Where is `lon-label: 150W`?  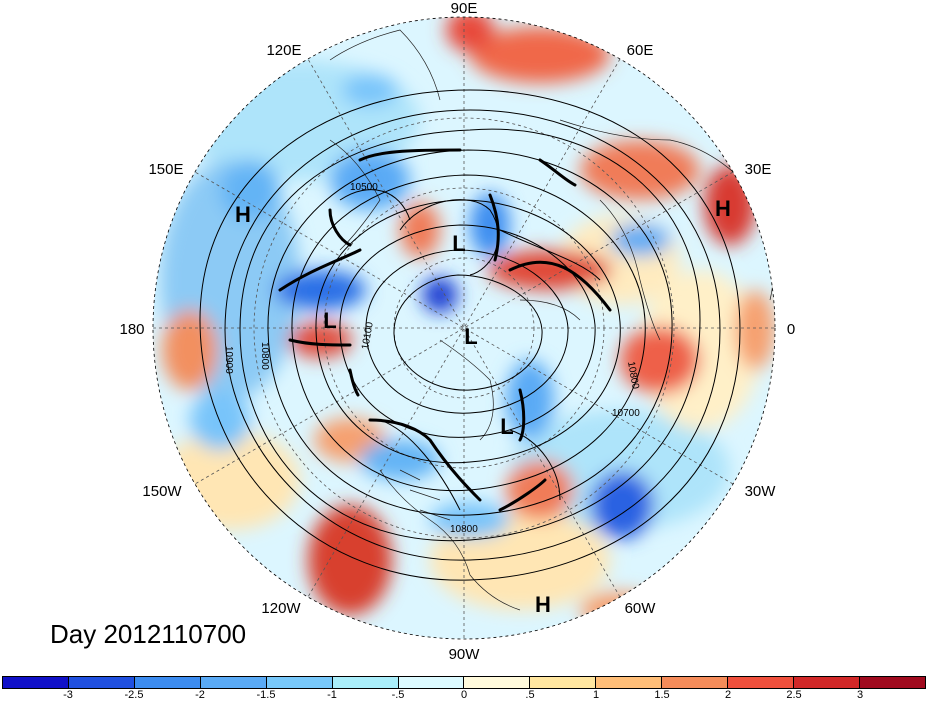 lon-label: 150W is located at coordinates (162, 491).